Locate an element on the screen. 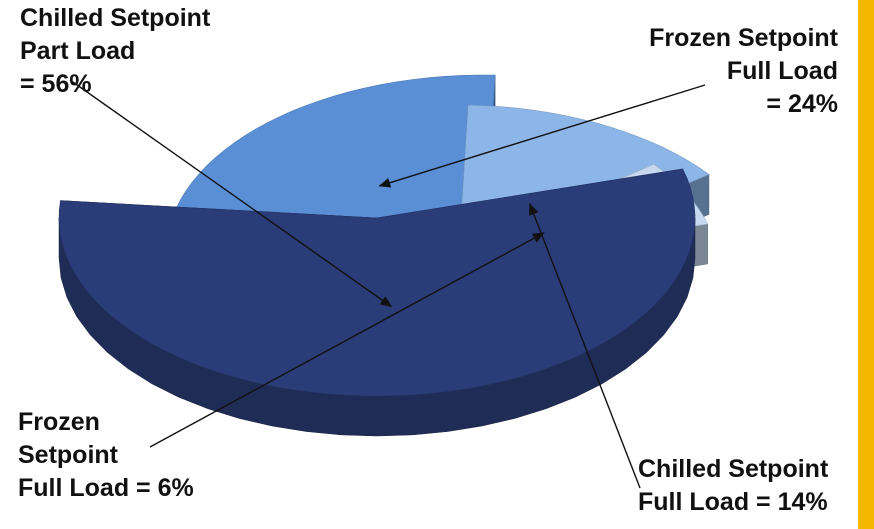 This screenshot has width=874, height=529. slice-label-frozen-full-load: Frozen Setpoint Full Load = 24% is located at coordinates (743, 71).